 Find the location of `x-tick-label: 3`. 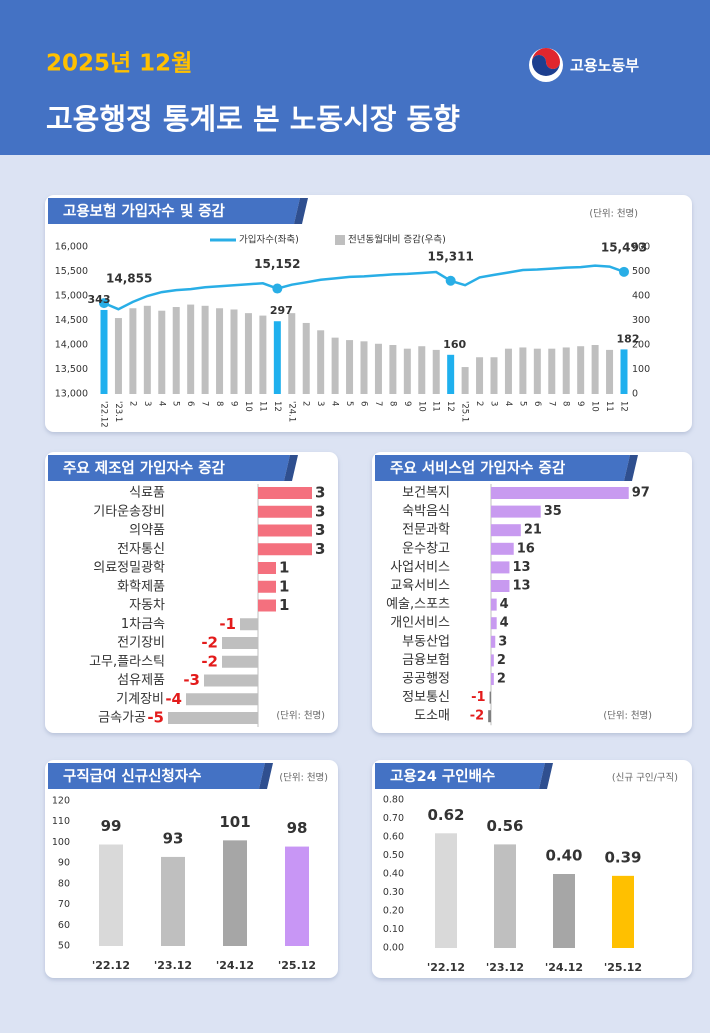

x-tick-label: 3 is located at coordinates (320, 403).